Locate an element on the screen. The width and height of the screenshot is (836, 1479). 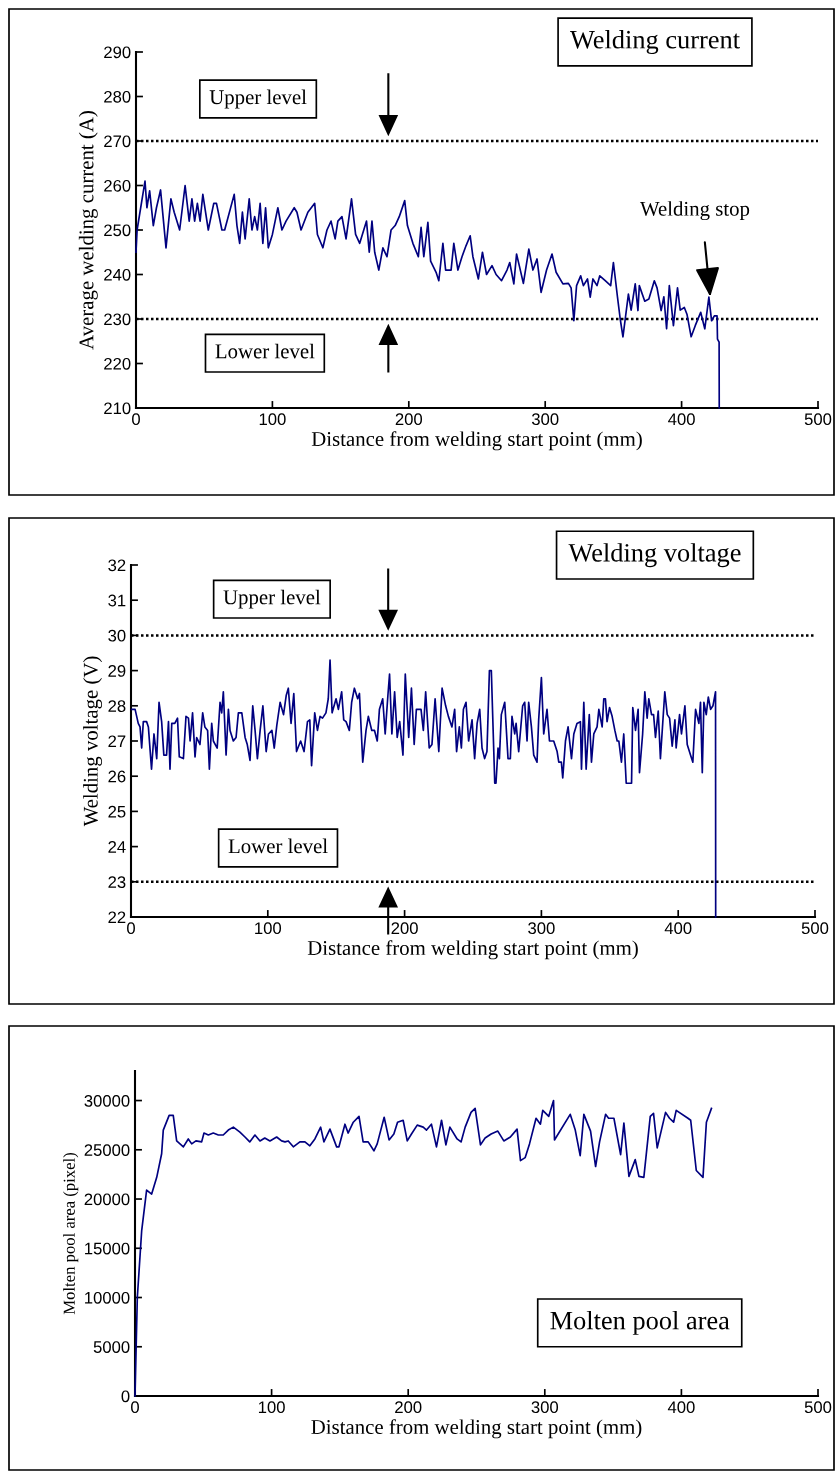
y-tick-label: 30000 is located at coordinates (107, 1100).